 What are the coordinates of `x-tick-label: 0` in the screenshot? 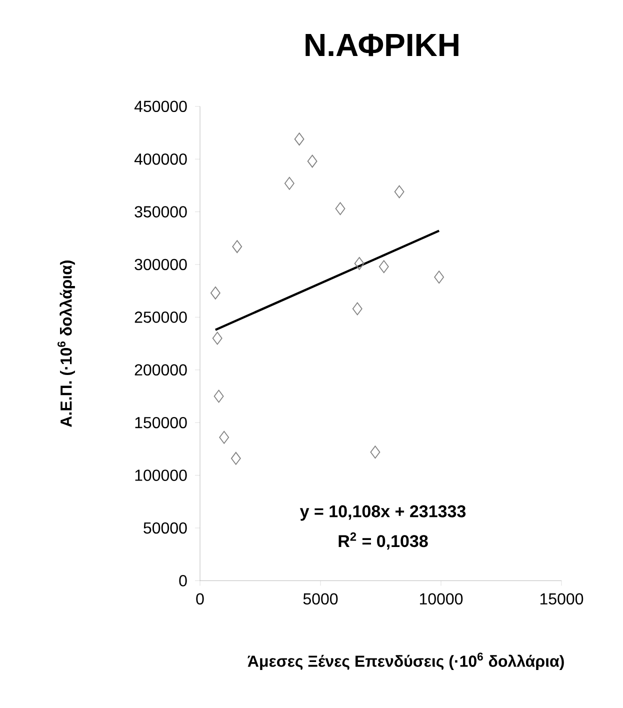 It's located at (200, 599).